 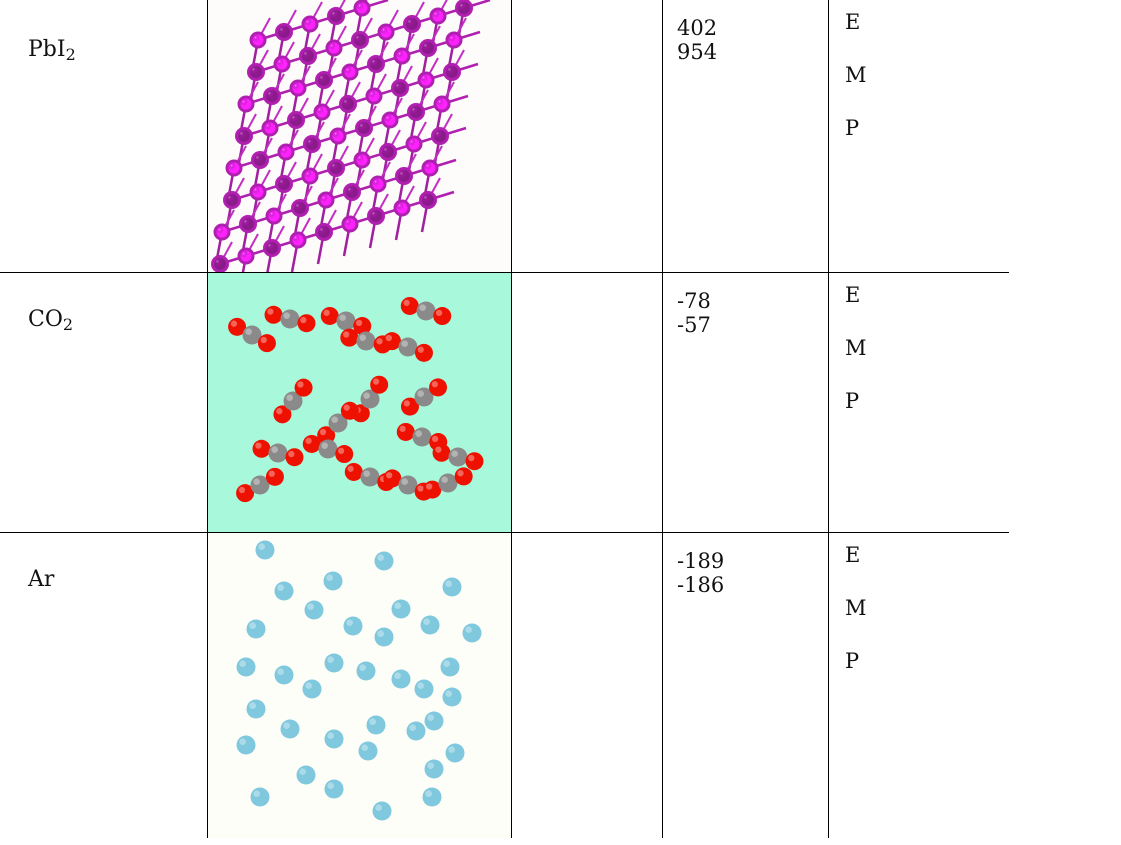 What do you see at coordinates (856, 348) in the screenshot?
I see `letter-m: M` at bounding box center [856, 348].